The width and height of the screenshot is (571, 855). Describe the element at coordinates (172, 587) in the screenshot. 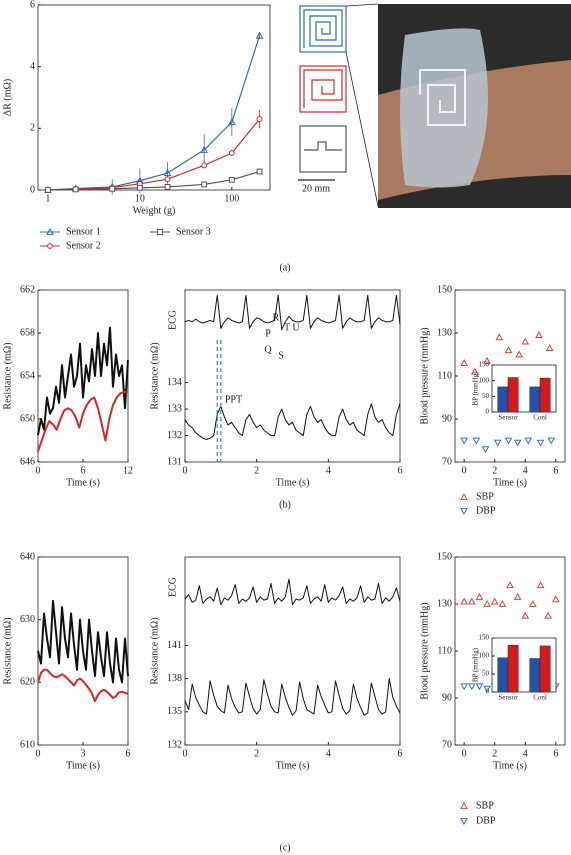

I see `ecg-label: ECG` at that location.